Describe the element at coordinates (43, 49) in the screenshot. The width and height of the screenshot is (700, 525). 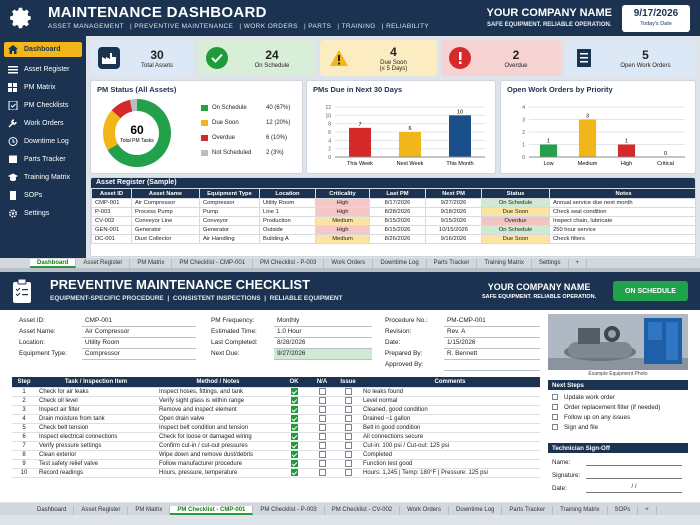
I see `sidebar-item-dashboard: Dashboard` at that location.